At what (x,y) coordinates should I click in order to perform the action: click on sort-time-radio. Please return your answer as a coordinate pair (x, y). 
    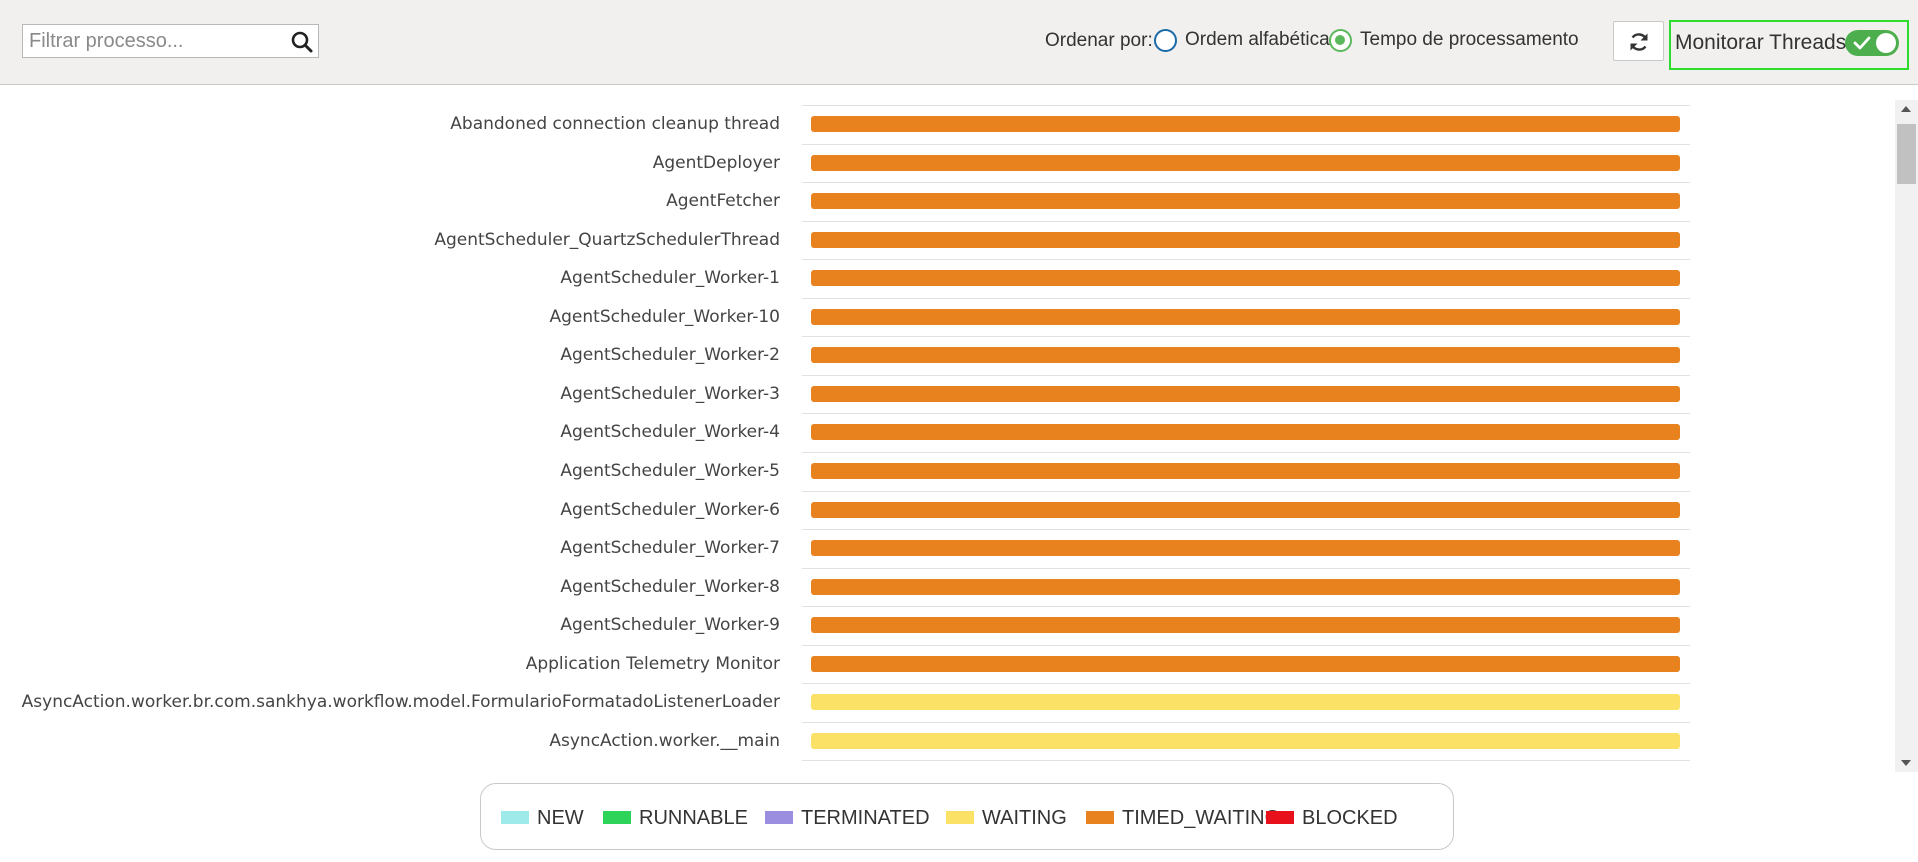
    Looking at the image, I should click on (1340, 40).